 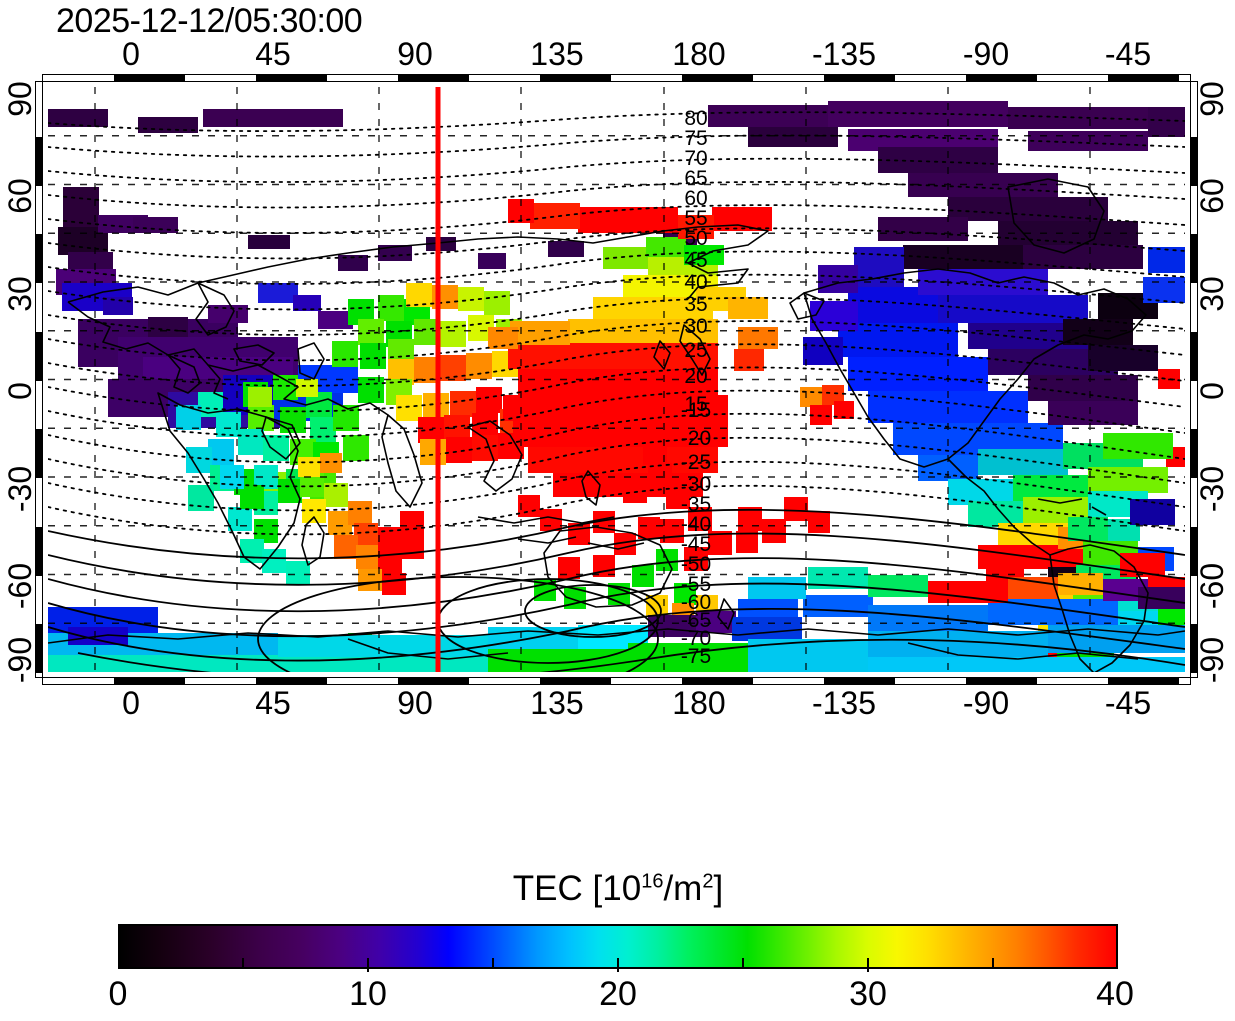 What do you see at coordinates (696, 504) in the screenshot?
I see `svg-text: -35` at bounding box center [696, 504].